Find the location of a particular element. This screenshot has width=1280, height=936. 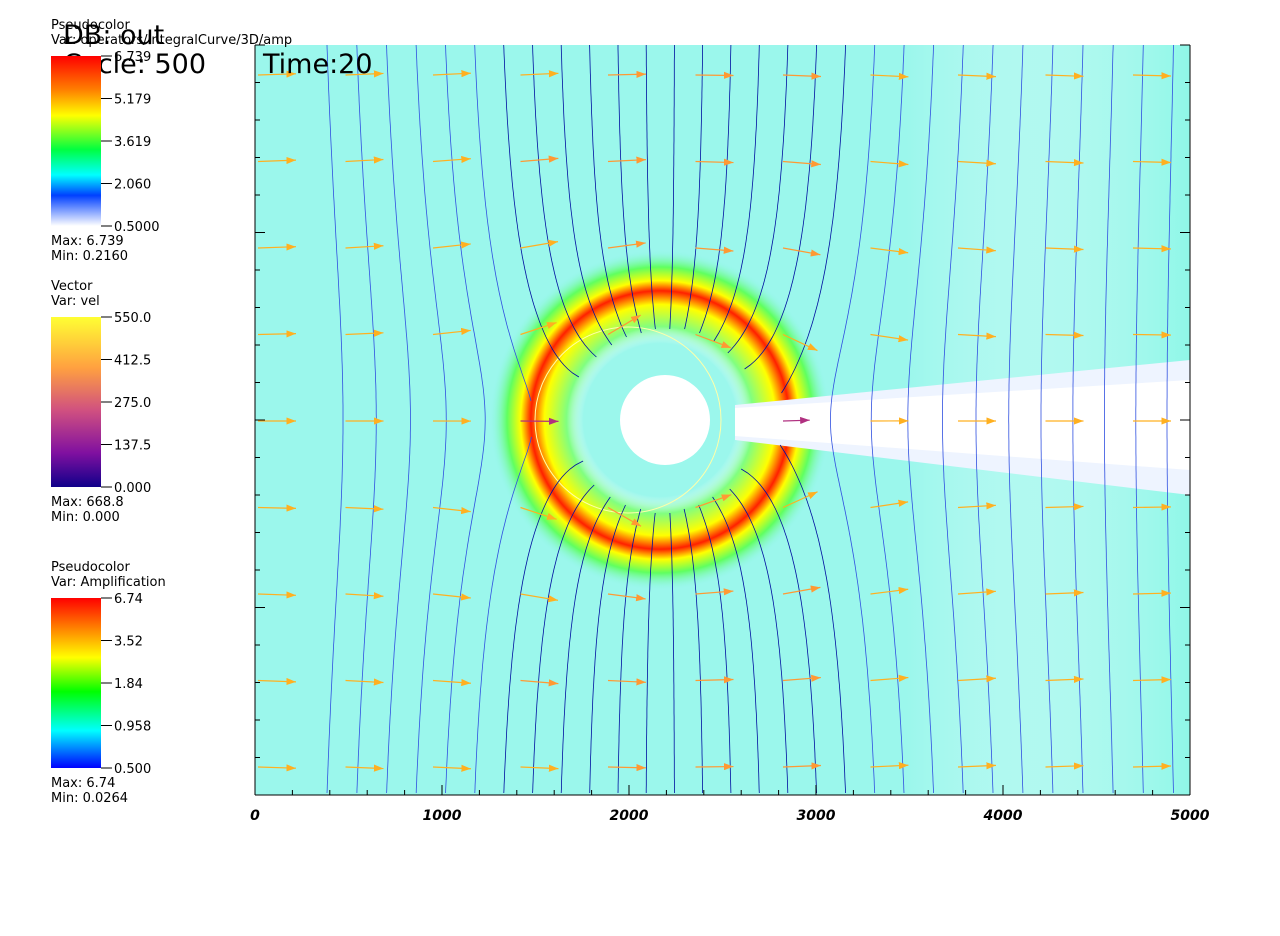

x-tick-label: 2000 is located at coordinates (629, 816).